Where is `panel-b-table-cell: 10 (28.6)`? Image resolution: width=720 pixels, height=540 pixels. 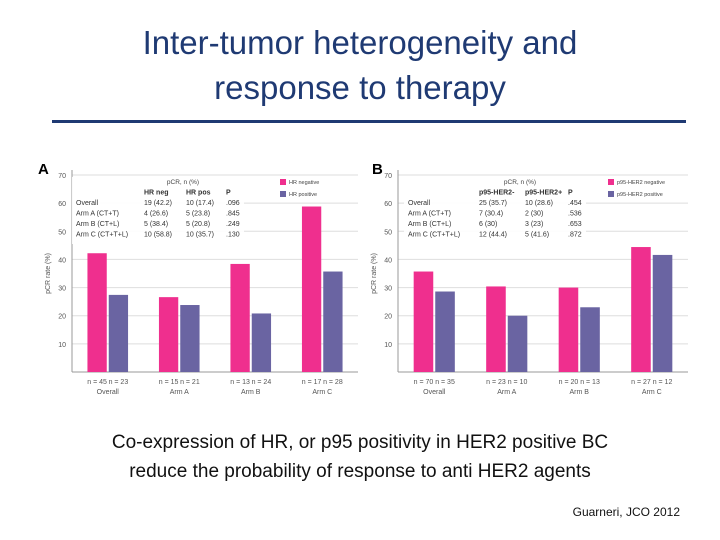 panel-b-table-cell: 10 (28.6) is located at coordinates (539, 203).